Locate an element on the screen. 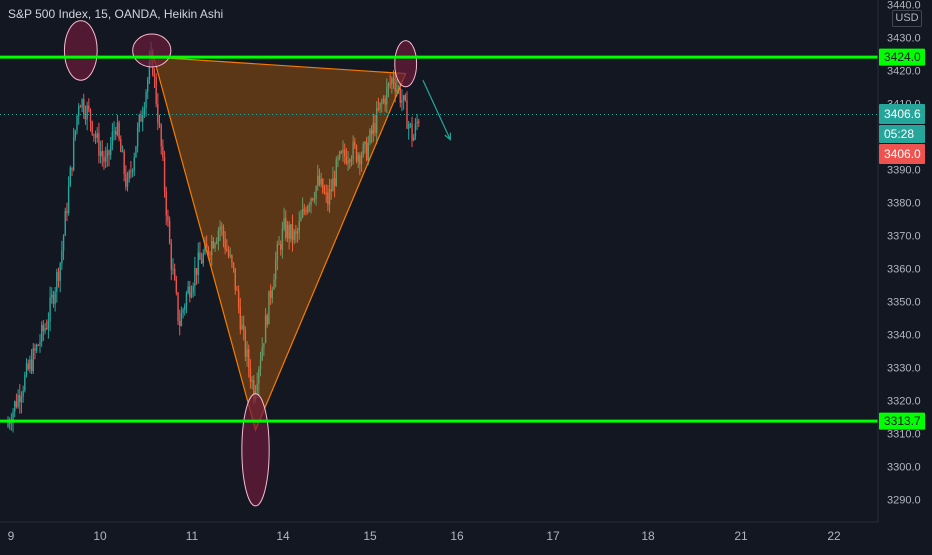 The width and height of the screenshot is (932, 555). currency-badge: USD is located at coordinates (907, 18).